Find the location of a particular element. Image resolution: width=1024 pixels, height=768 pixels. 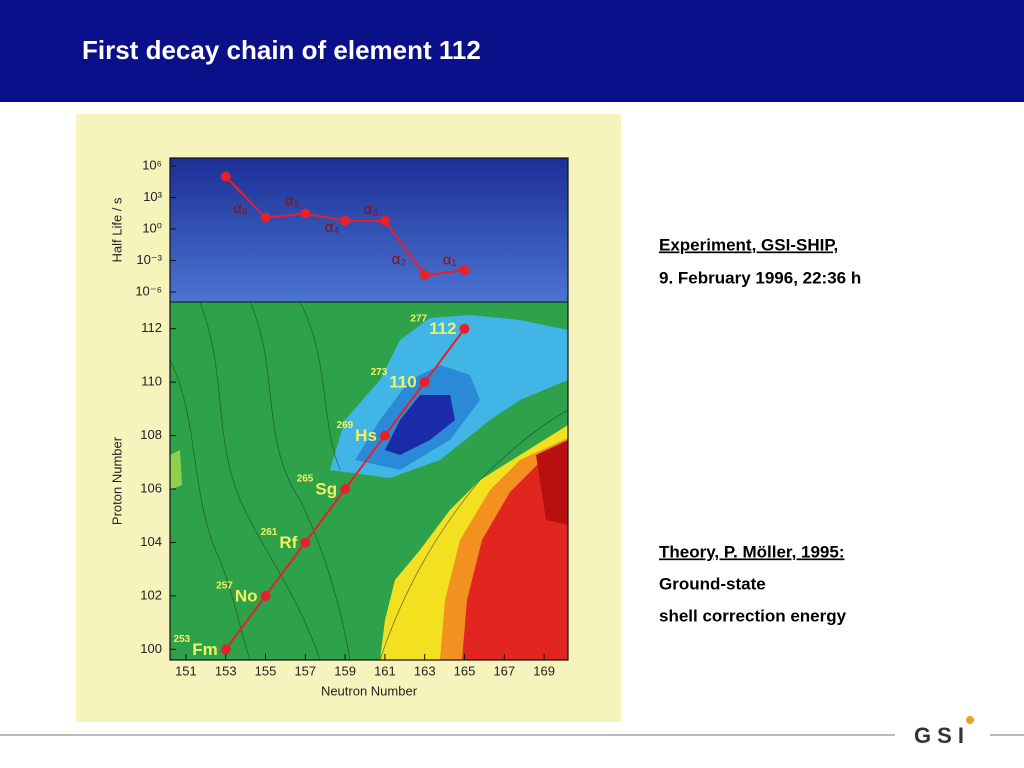

alpha-label: α₁ is located at coordinates (450, 260).